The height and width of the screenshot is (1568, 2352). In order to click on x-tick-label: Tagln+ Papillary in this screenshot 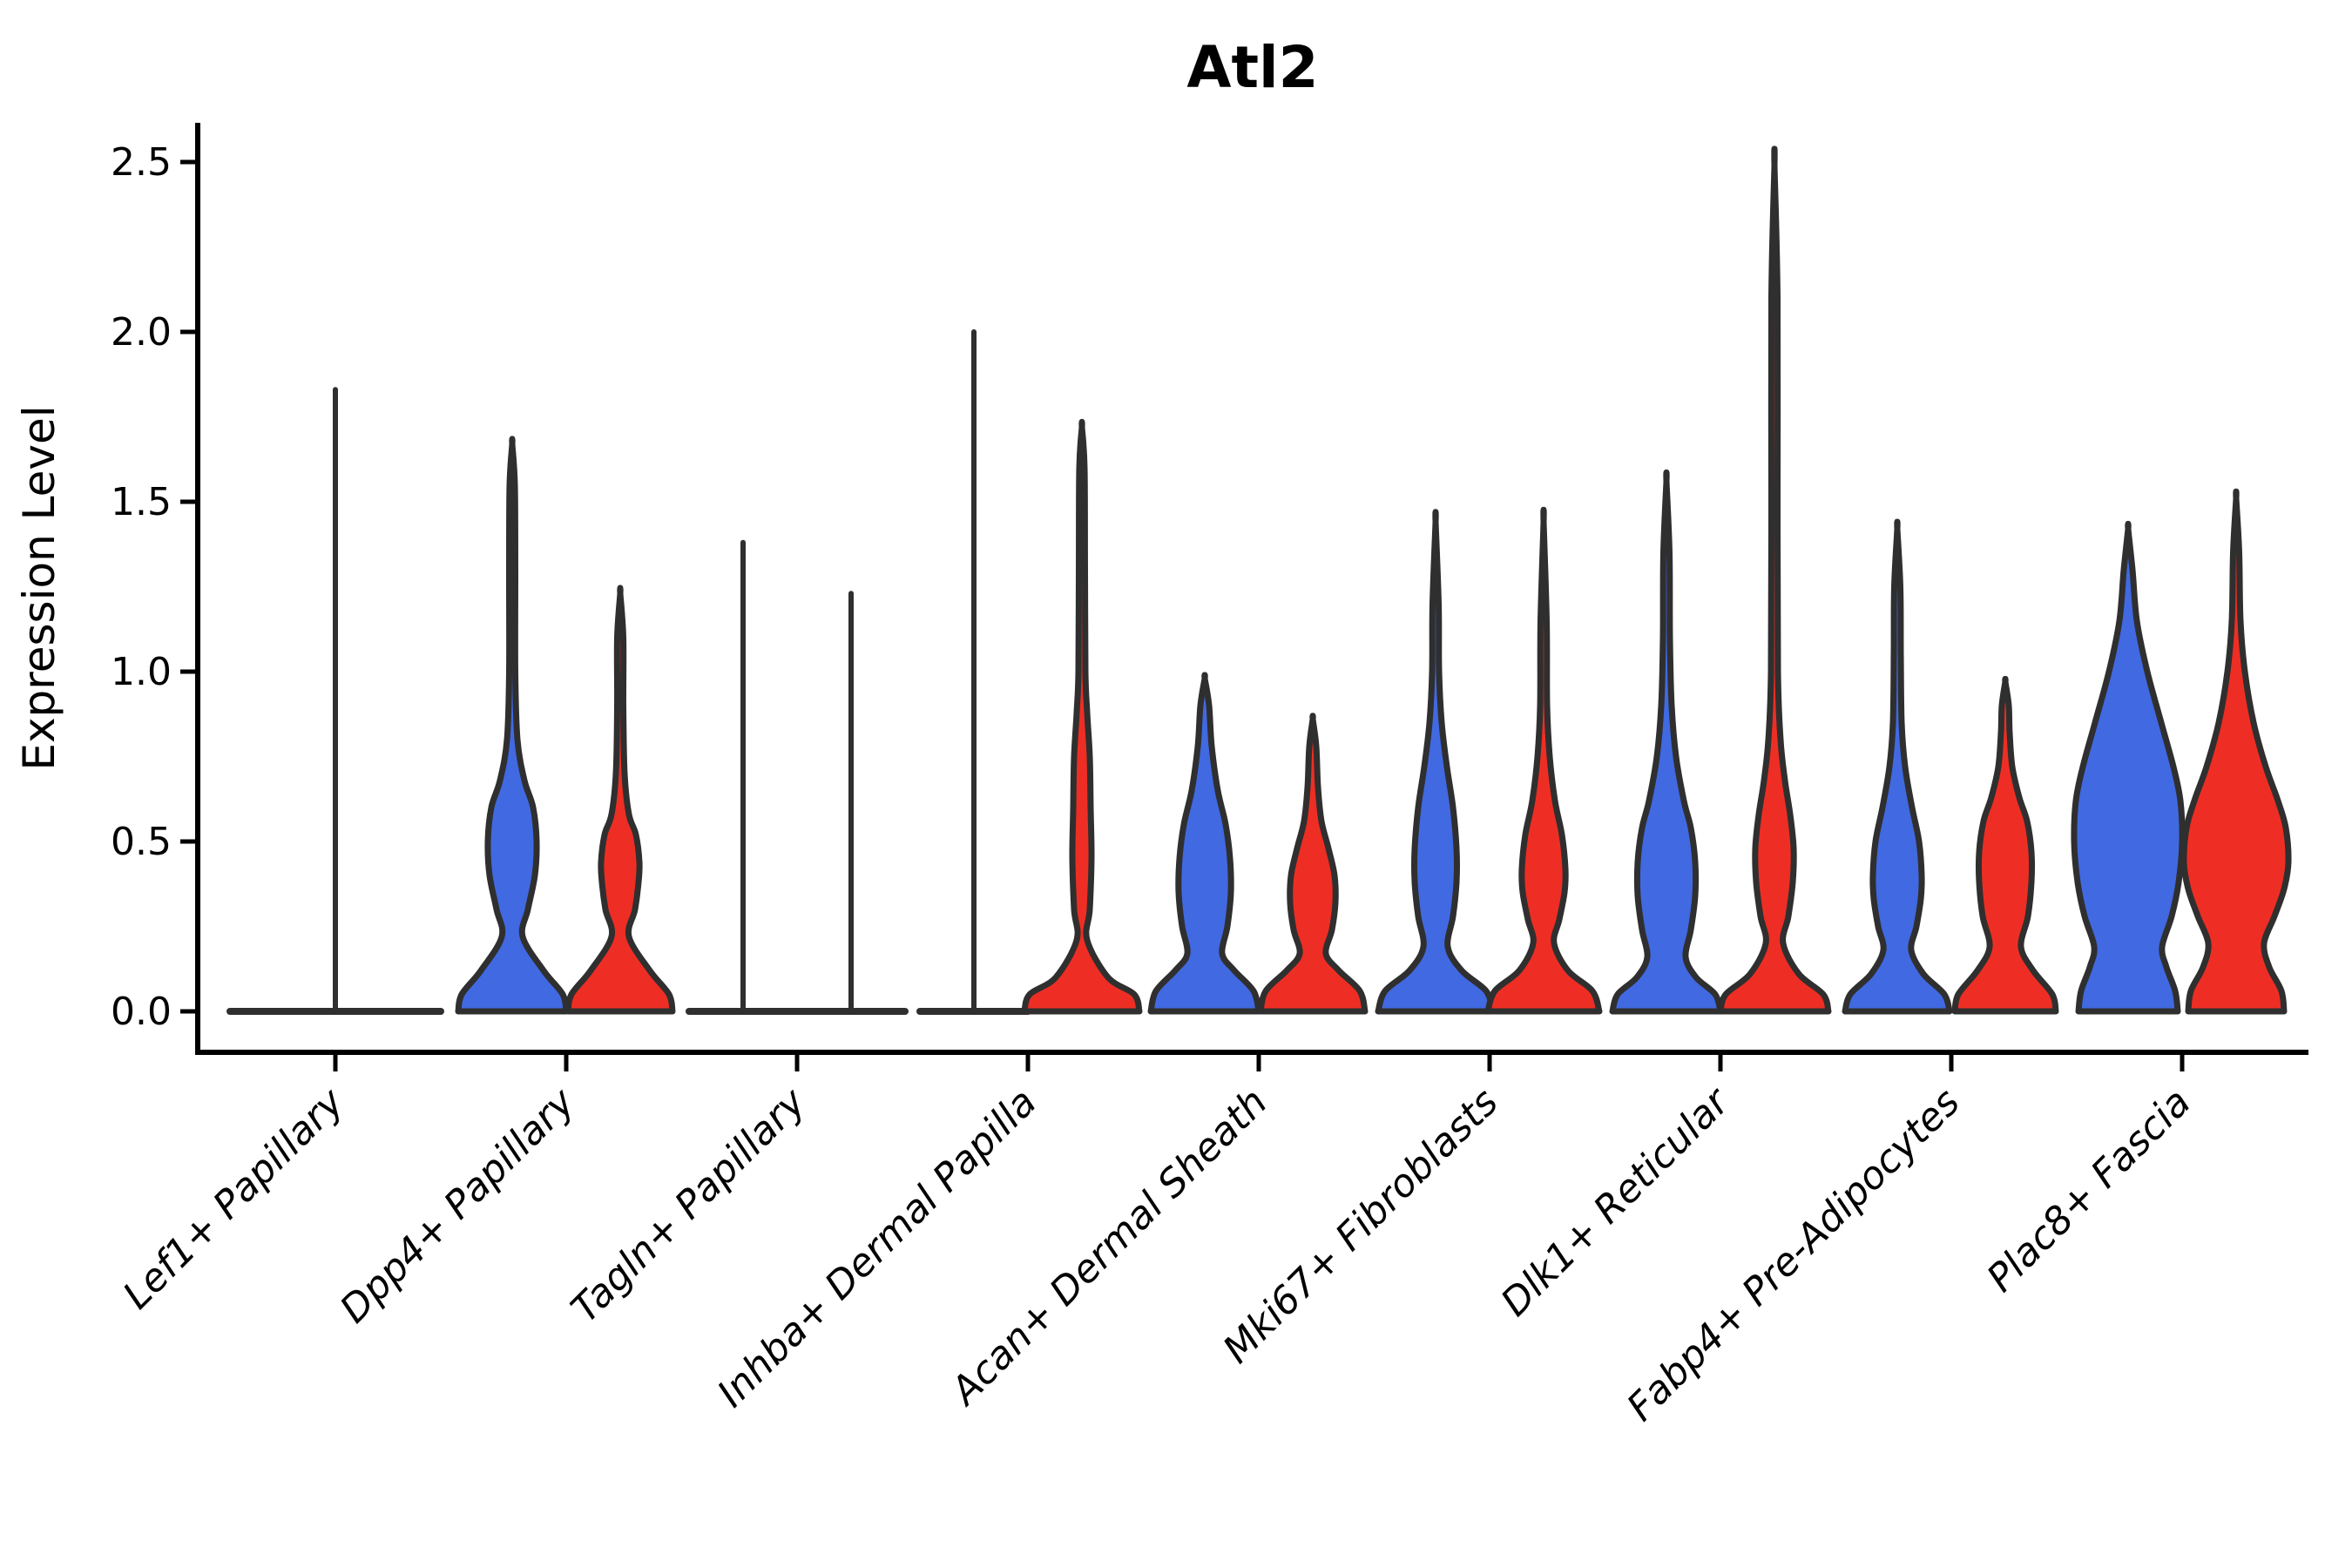, I will do `click(688, 1205)`.